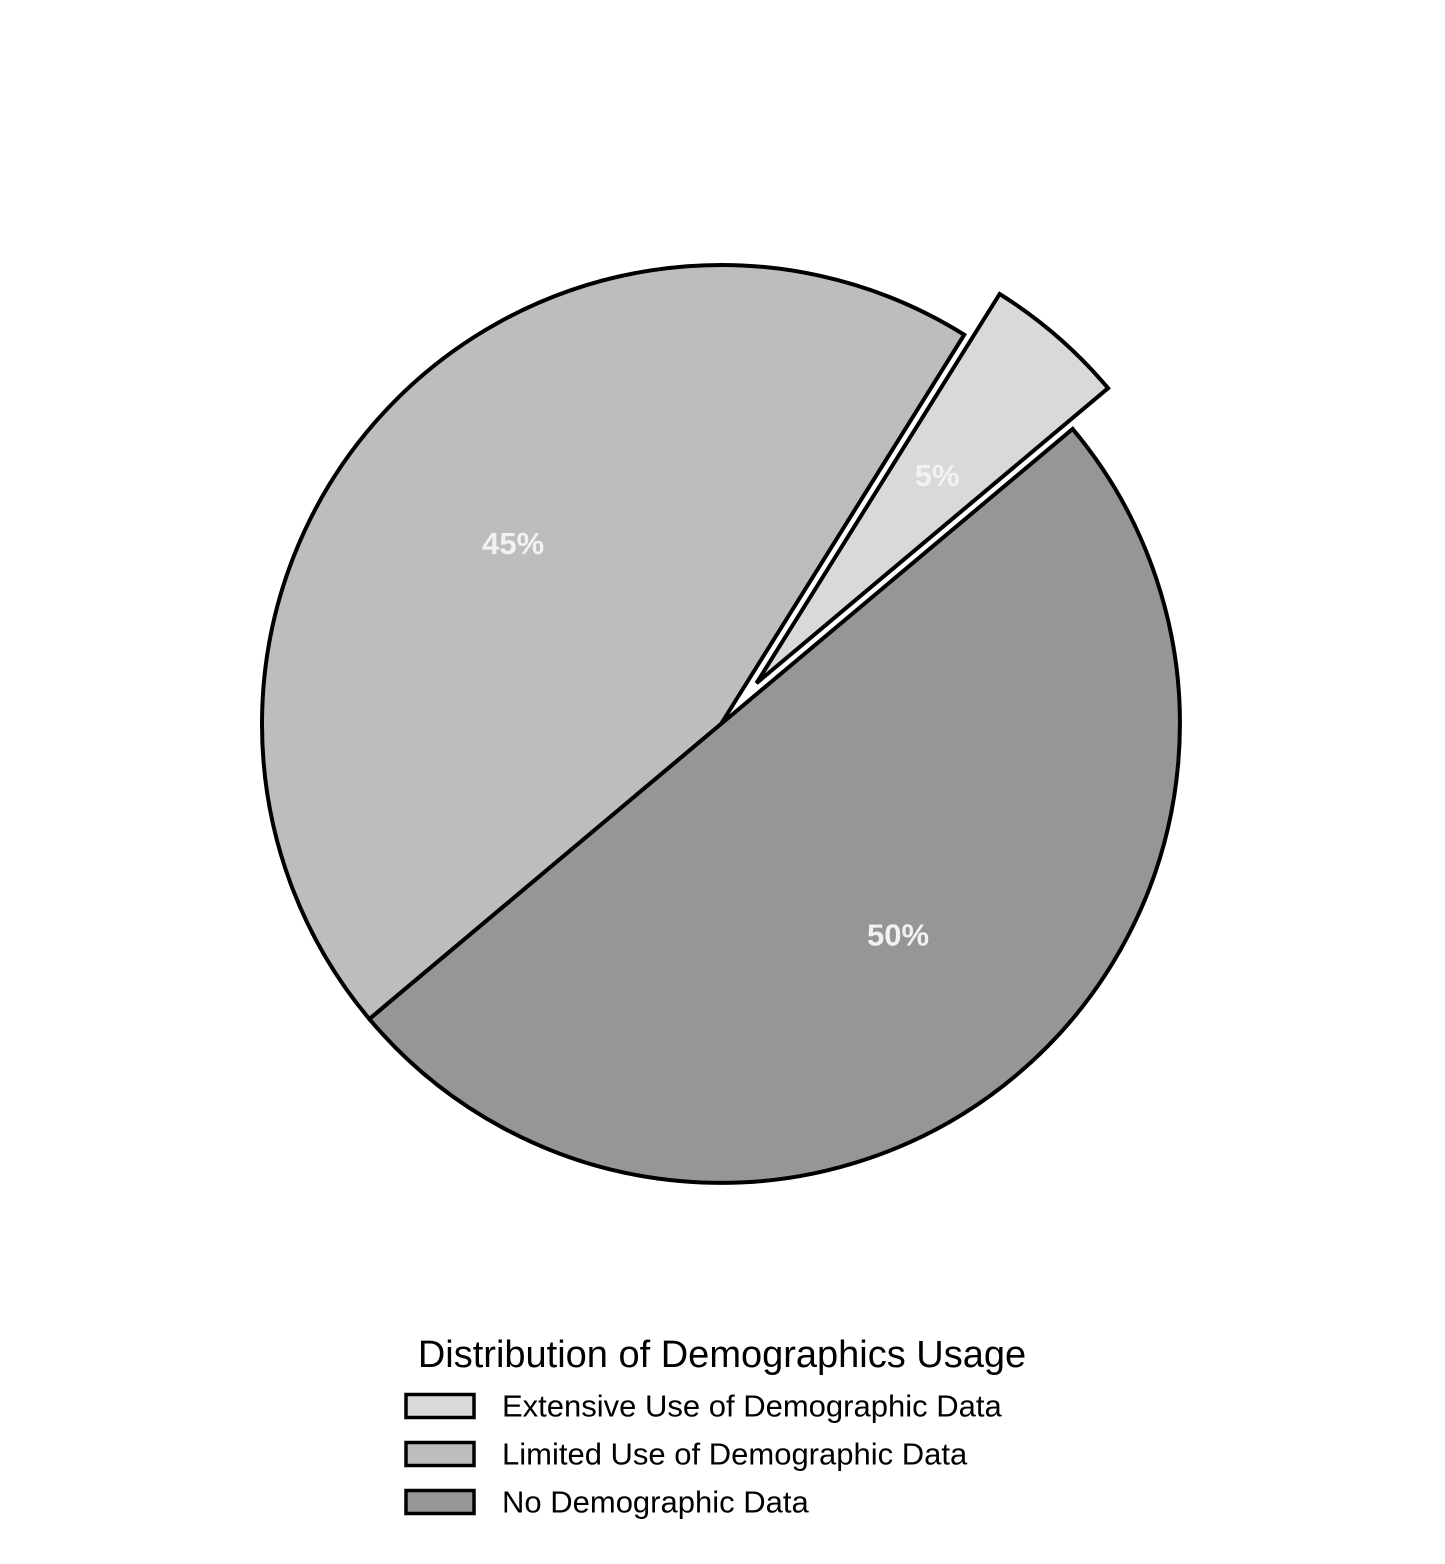  Describe the element at coordinates (655, 1502) in the screenshot. I see `legend-label-3: No Demographic Data` at that location.